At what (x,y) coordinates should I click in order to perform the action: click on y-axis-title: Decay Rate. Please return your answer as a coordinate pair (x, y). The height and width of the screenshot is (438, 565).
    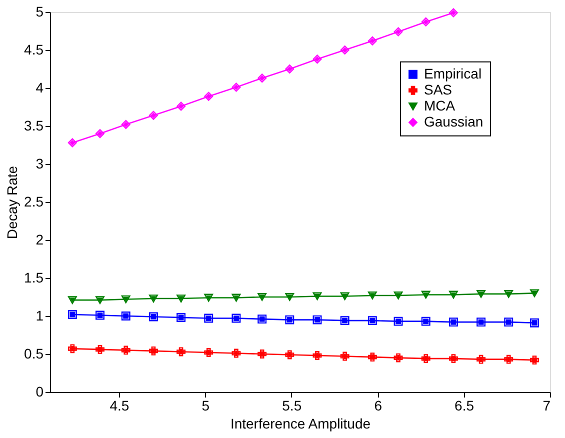
    Looking at the image, I should click on (12, 203).